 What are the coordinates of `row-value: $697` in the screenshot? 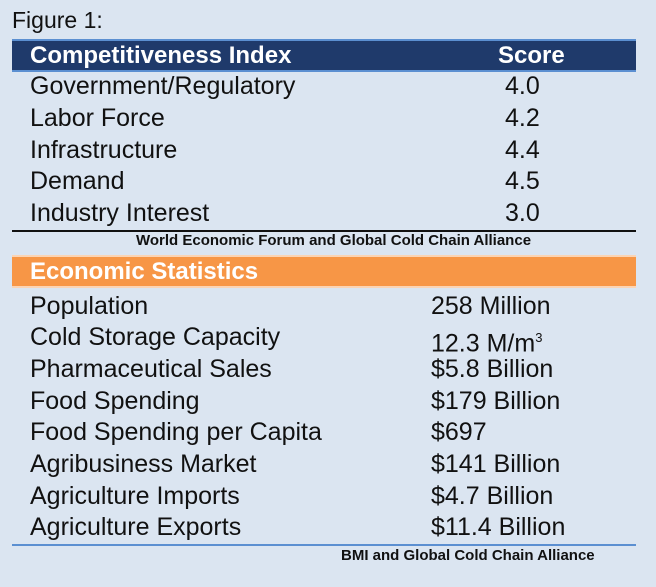 It's located at (459, 432).